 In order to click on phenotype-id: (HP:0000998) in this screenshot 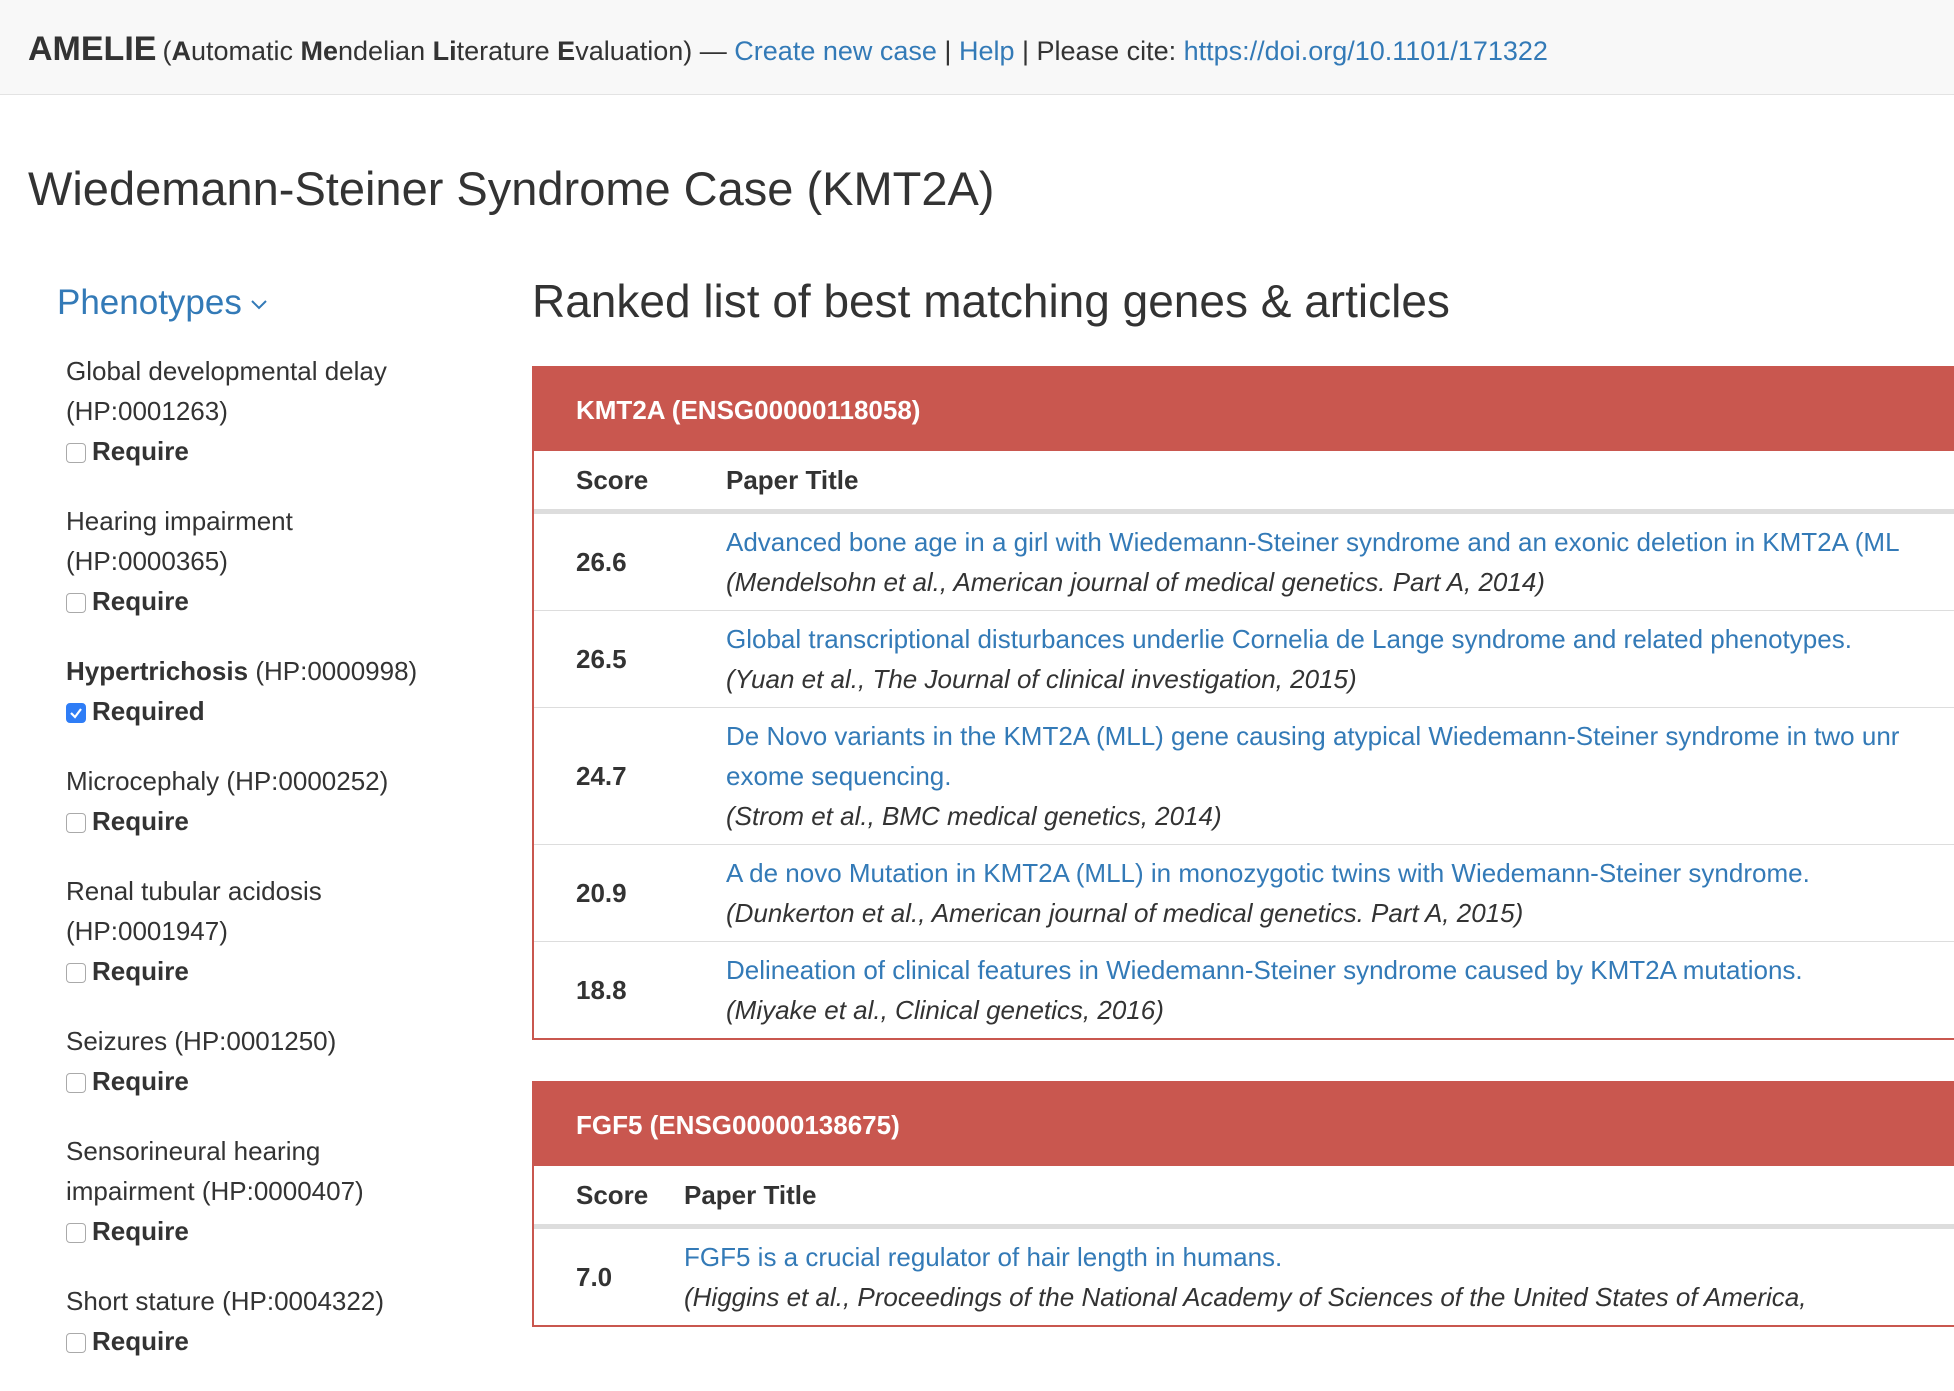, I will do `click(336, 671)`.